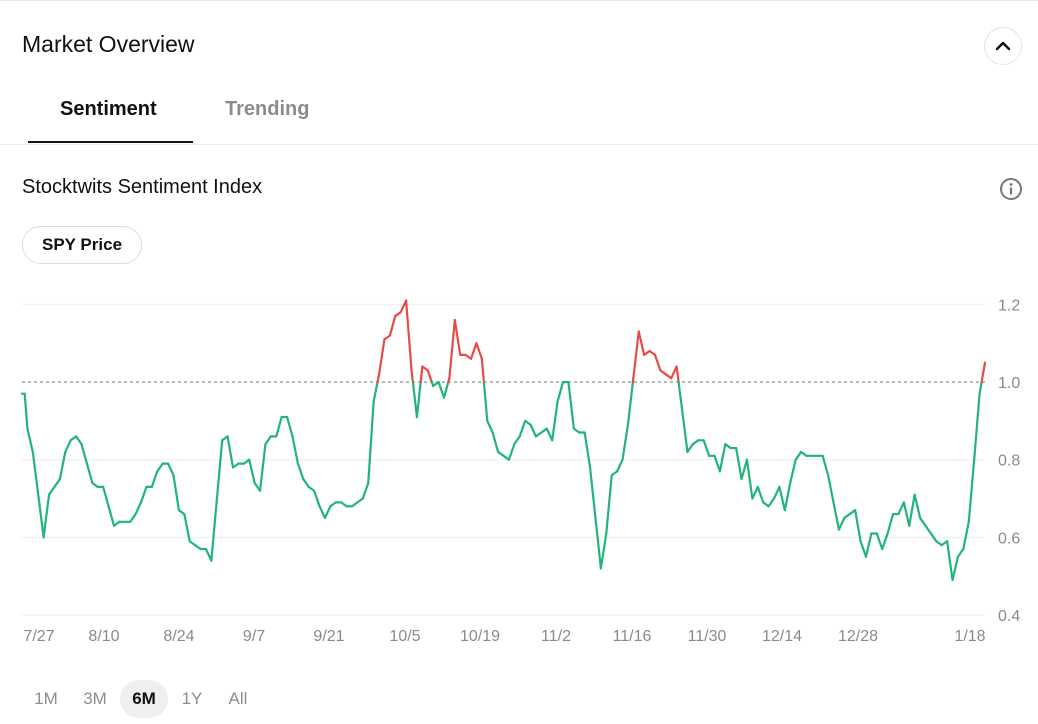 Image resolution: width=1038 pixels, height=724 pixels. I want to click on chevron-up-icon, so click(1003, 46).